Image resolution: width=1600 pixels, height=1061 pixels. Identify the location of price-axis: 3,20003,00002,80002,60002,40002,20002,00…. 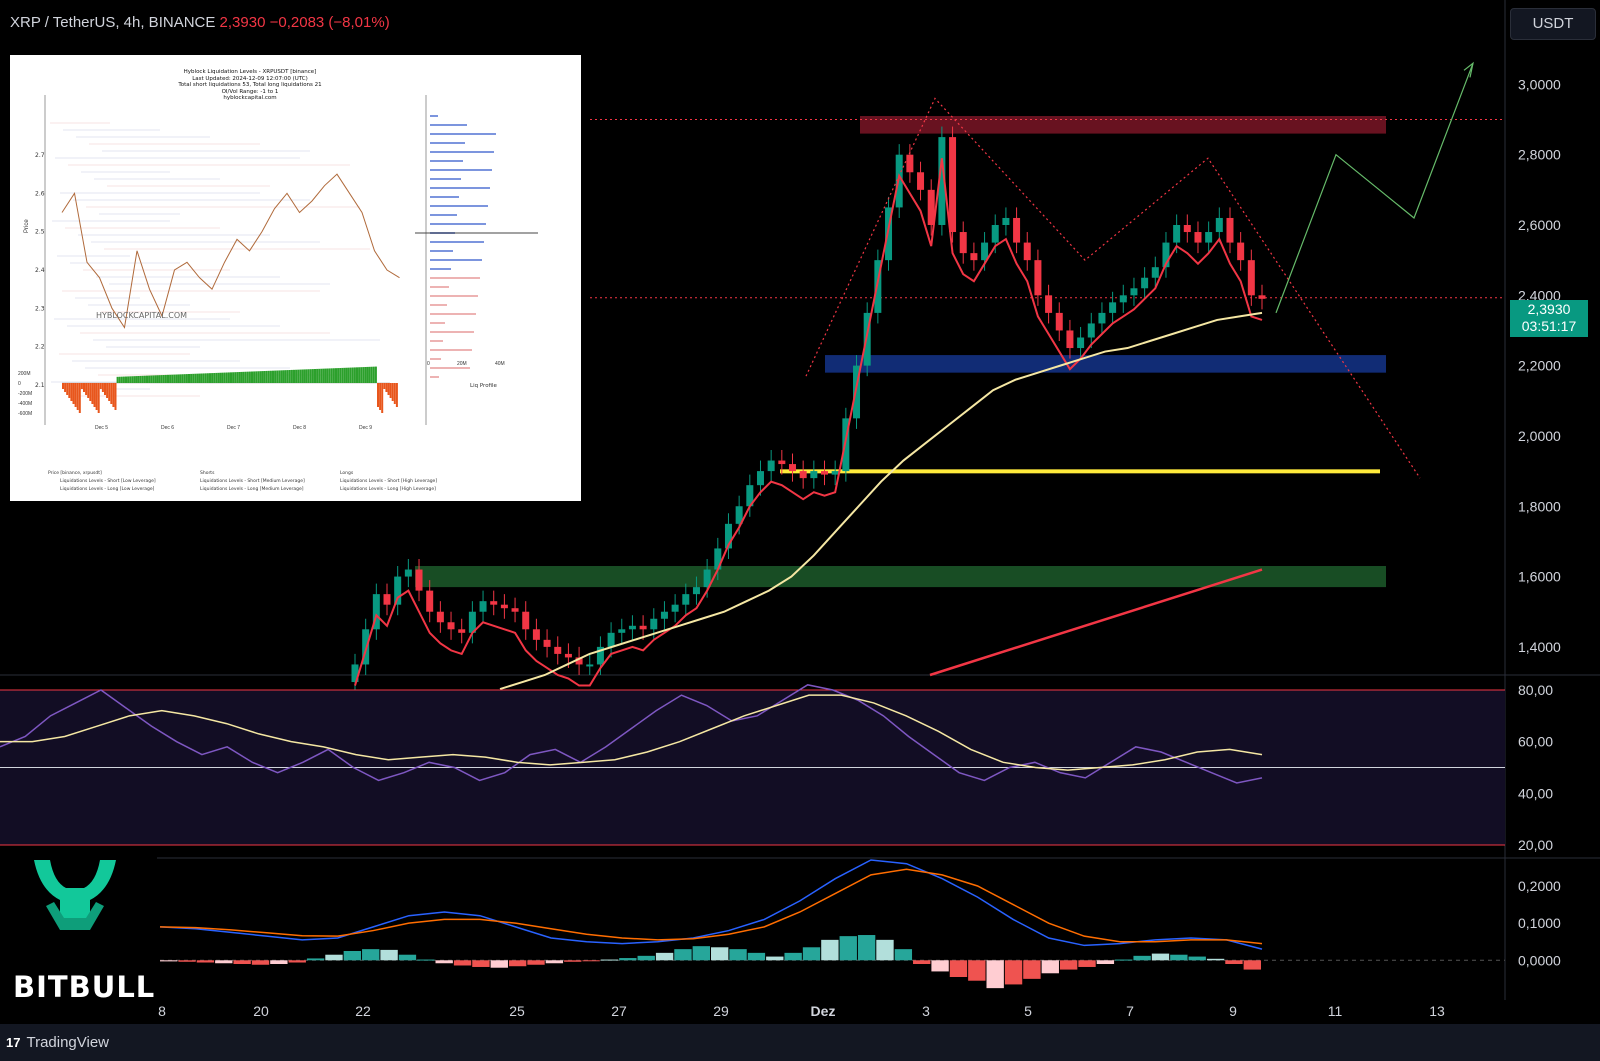
(1539, 487).